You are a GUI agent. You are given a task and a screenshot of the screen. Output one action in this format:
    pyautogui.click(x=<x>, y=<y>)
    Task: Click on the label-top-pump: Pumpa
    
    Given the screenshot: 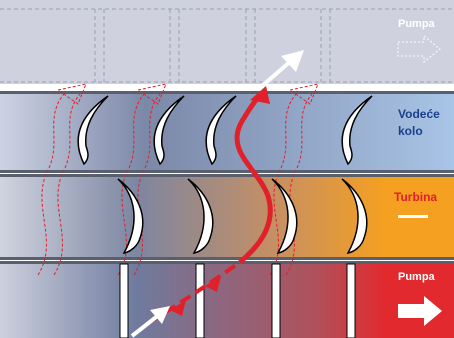 What is the action you would take?
    pyautogui.click(x=417, y=24)
    